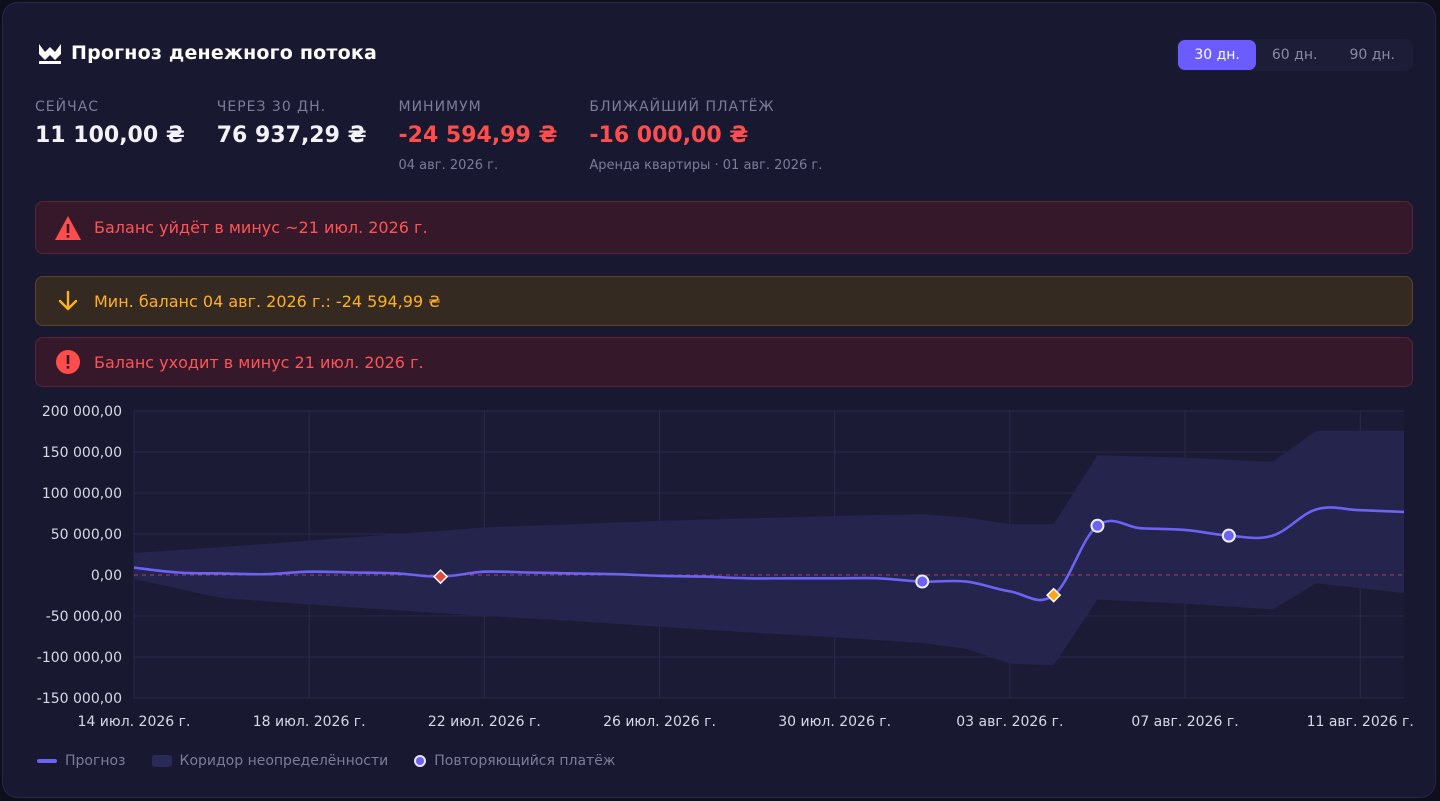 Image resolution: width=1440 pixels, height=801 pixels. I want to click on stat-value: -24 594,99 ₴, so click(478, 135).